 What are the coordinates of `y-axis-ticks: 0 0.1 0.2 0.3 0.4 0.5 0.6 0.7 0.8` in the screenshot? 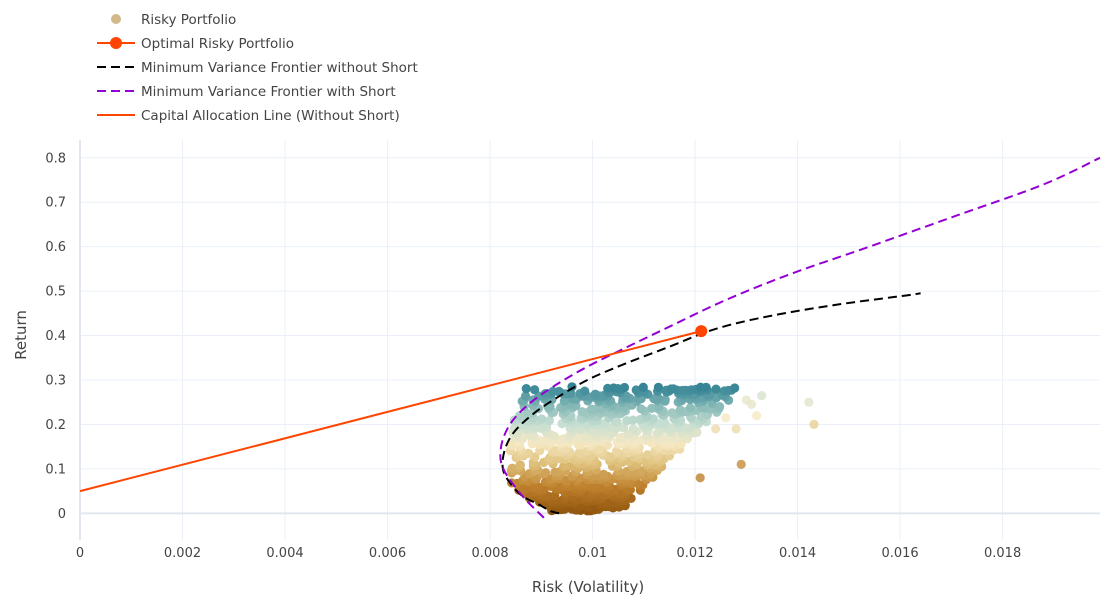 It's located at (55, 336).